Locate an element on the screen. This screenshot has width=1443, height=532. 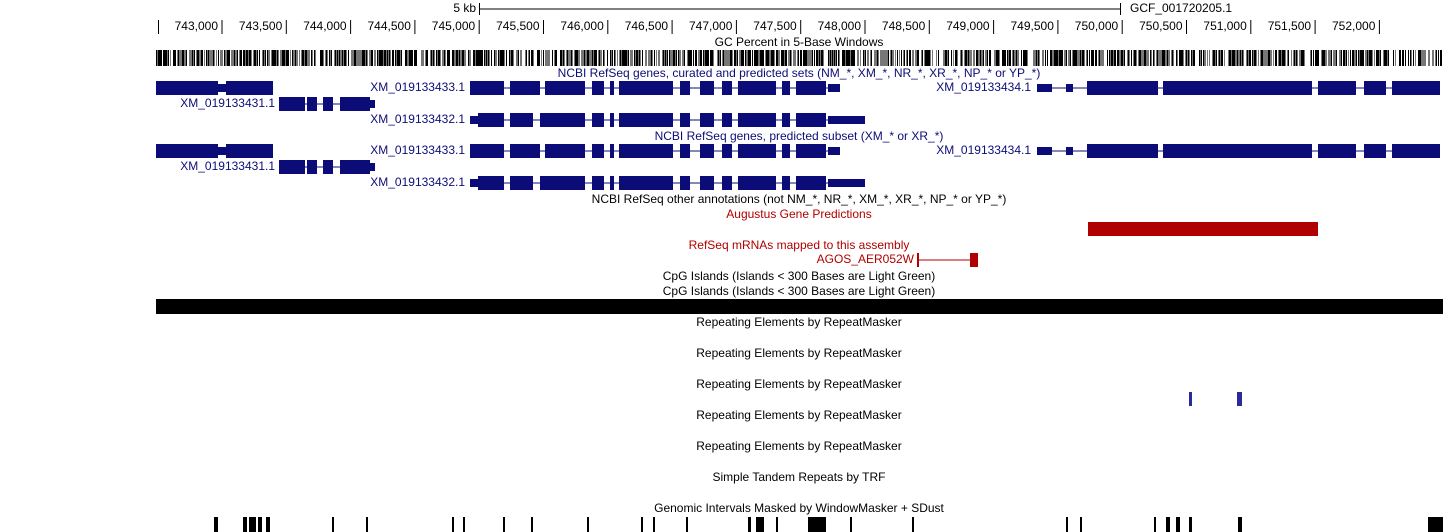
augustus-bar is located at coordinates (1203, 229).